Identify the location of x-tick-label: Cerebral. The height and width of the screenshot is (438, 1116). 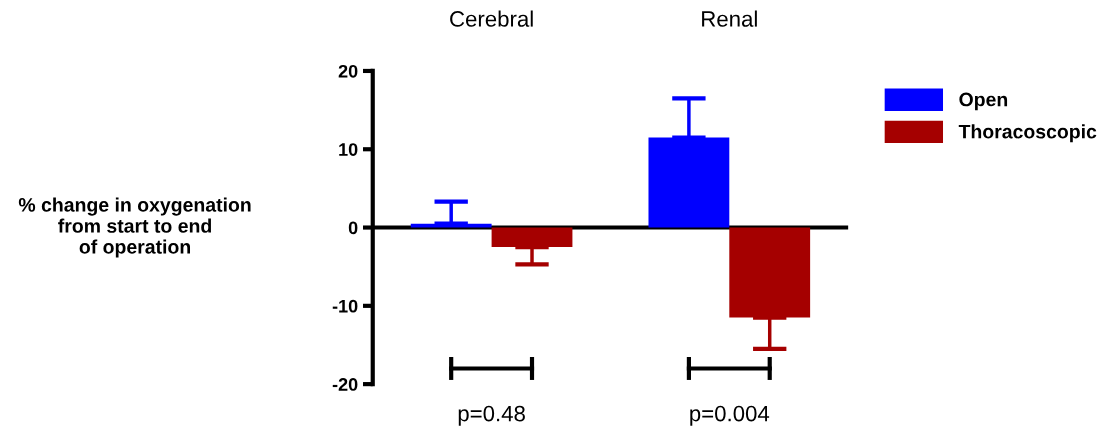
(491, 18).